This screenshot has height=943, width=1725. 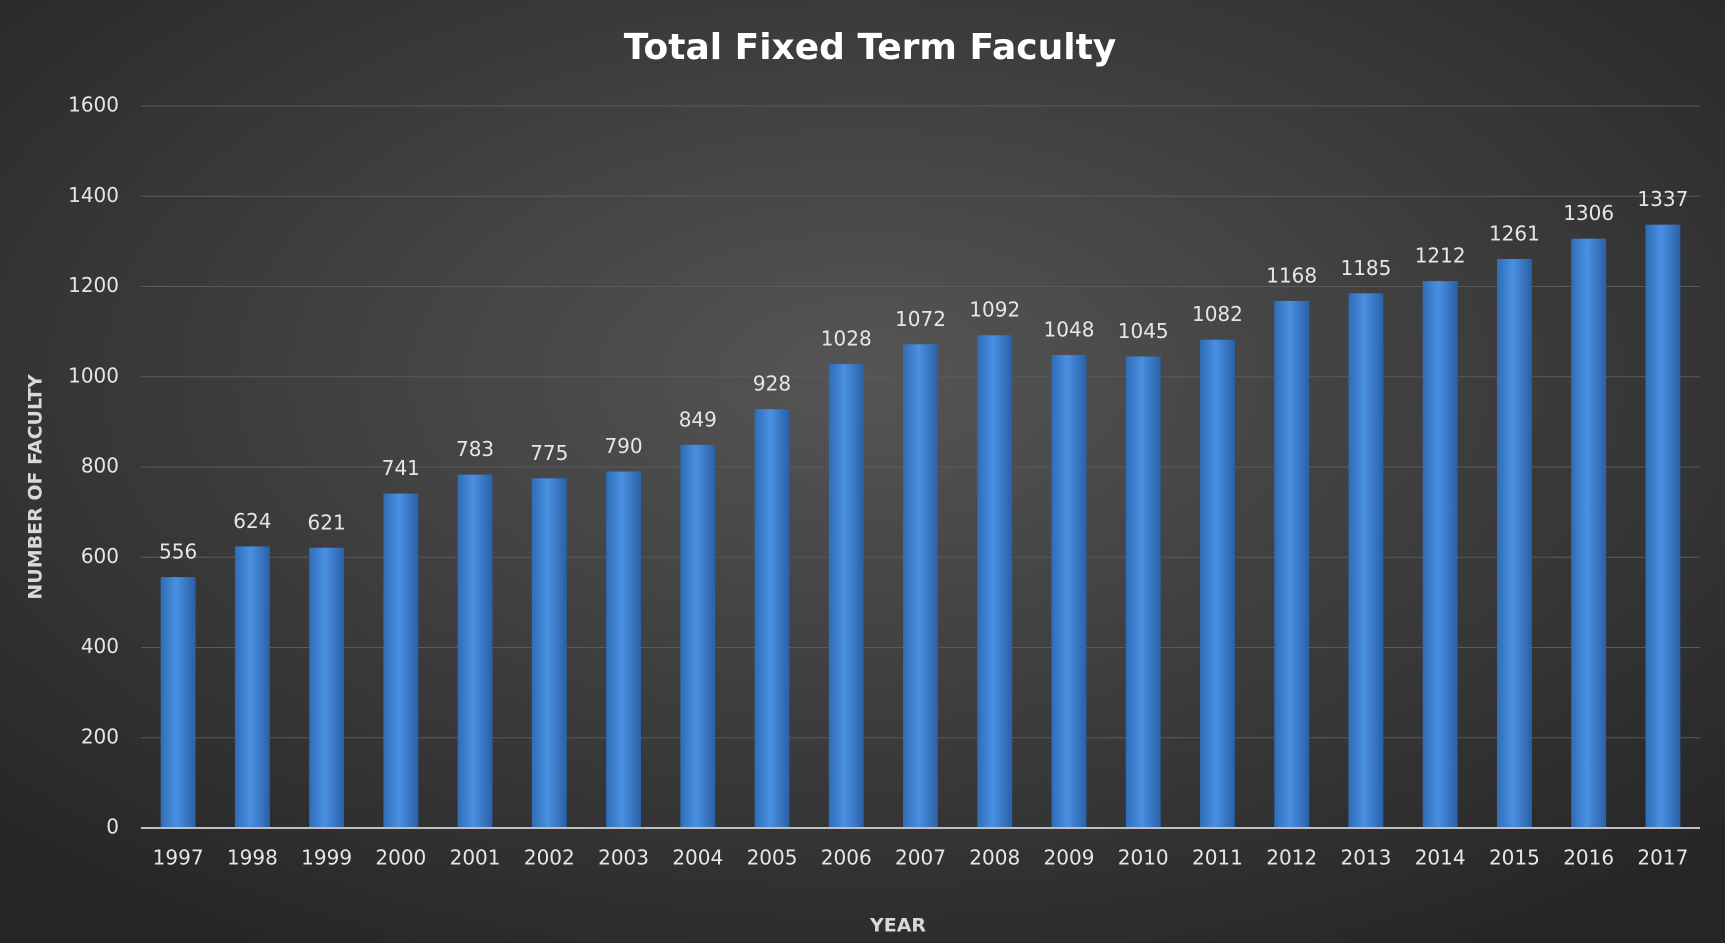 I want to click on y-tick-label: 0, so click(x=112, y=827).